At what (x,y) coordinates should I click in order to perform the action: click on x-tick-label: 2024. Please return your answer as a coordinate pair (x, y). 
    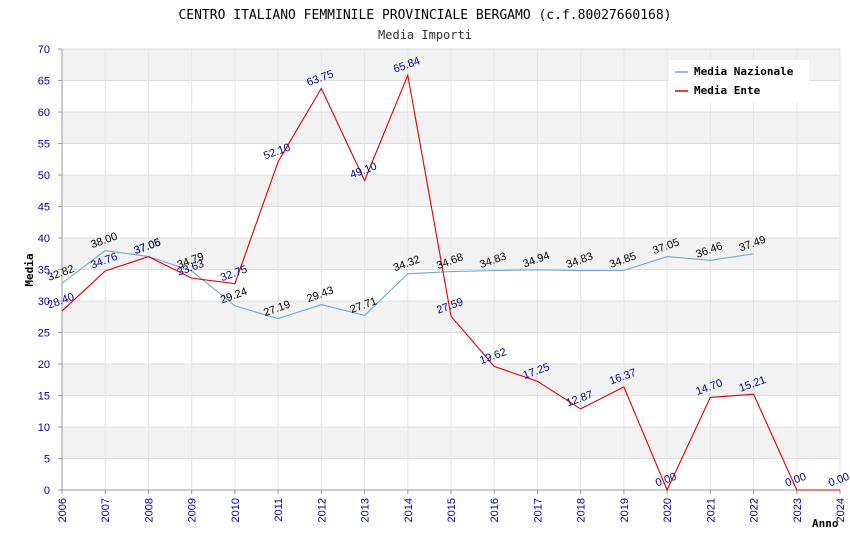
    Looking at the image, I should click on (841, 510).